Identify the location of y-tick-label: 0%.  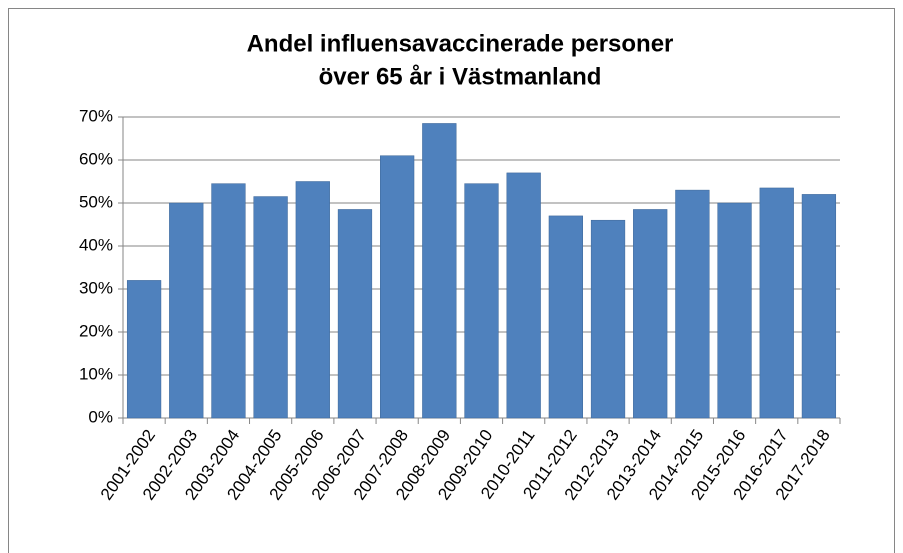
(100, 416).